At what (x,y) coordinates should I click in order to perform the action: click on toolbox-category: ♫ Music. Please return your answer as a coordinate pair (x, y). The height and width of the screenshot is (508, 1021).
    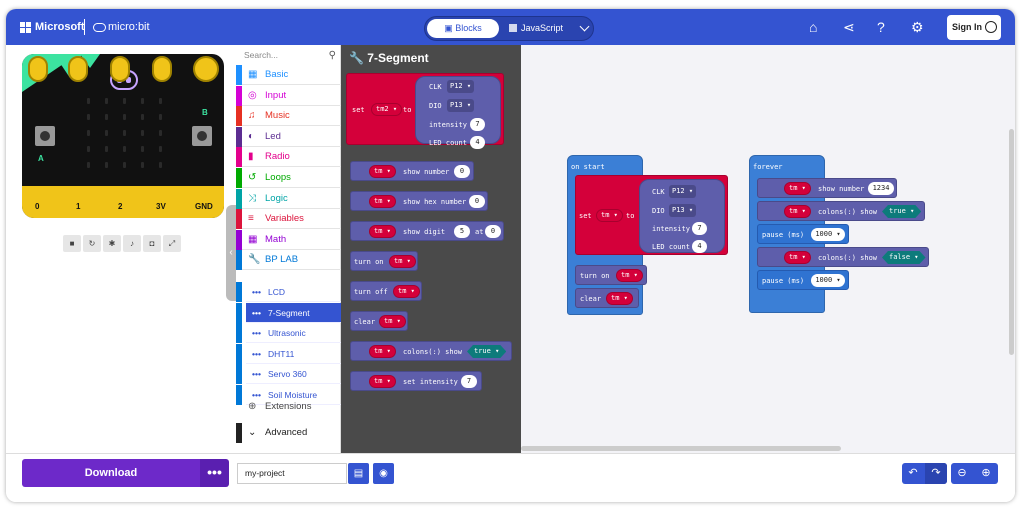
    Looking at the image, I should click on (288, 116).